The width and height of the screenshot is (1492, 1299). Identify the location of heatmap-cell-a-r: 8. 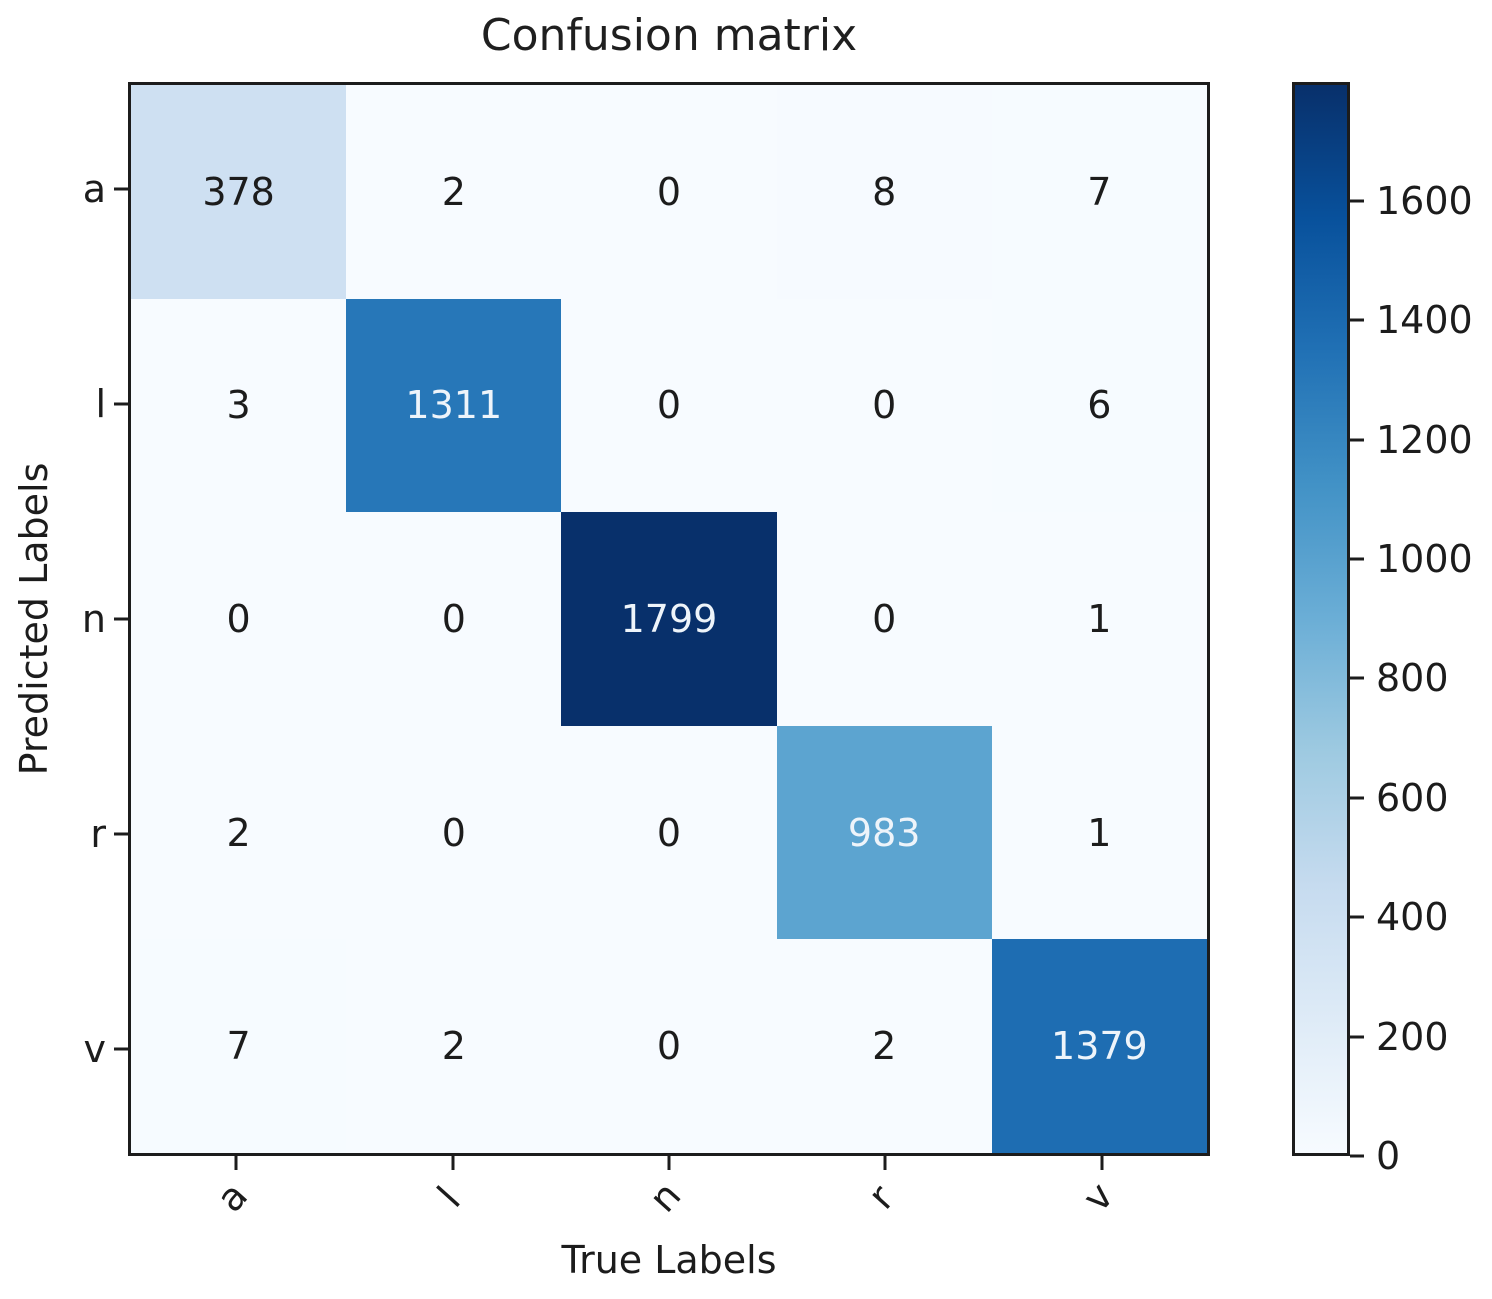
(884, 192).